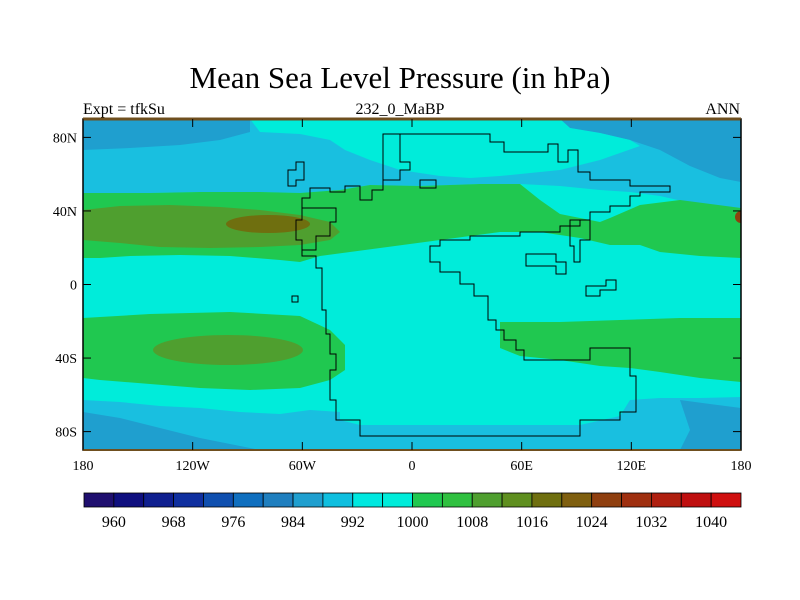 The image size is (800, 600). I want to click on southeast-island-outline, so click(601, 288).